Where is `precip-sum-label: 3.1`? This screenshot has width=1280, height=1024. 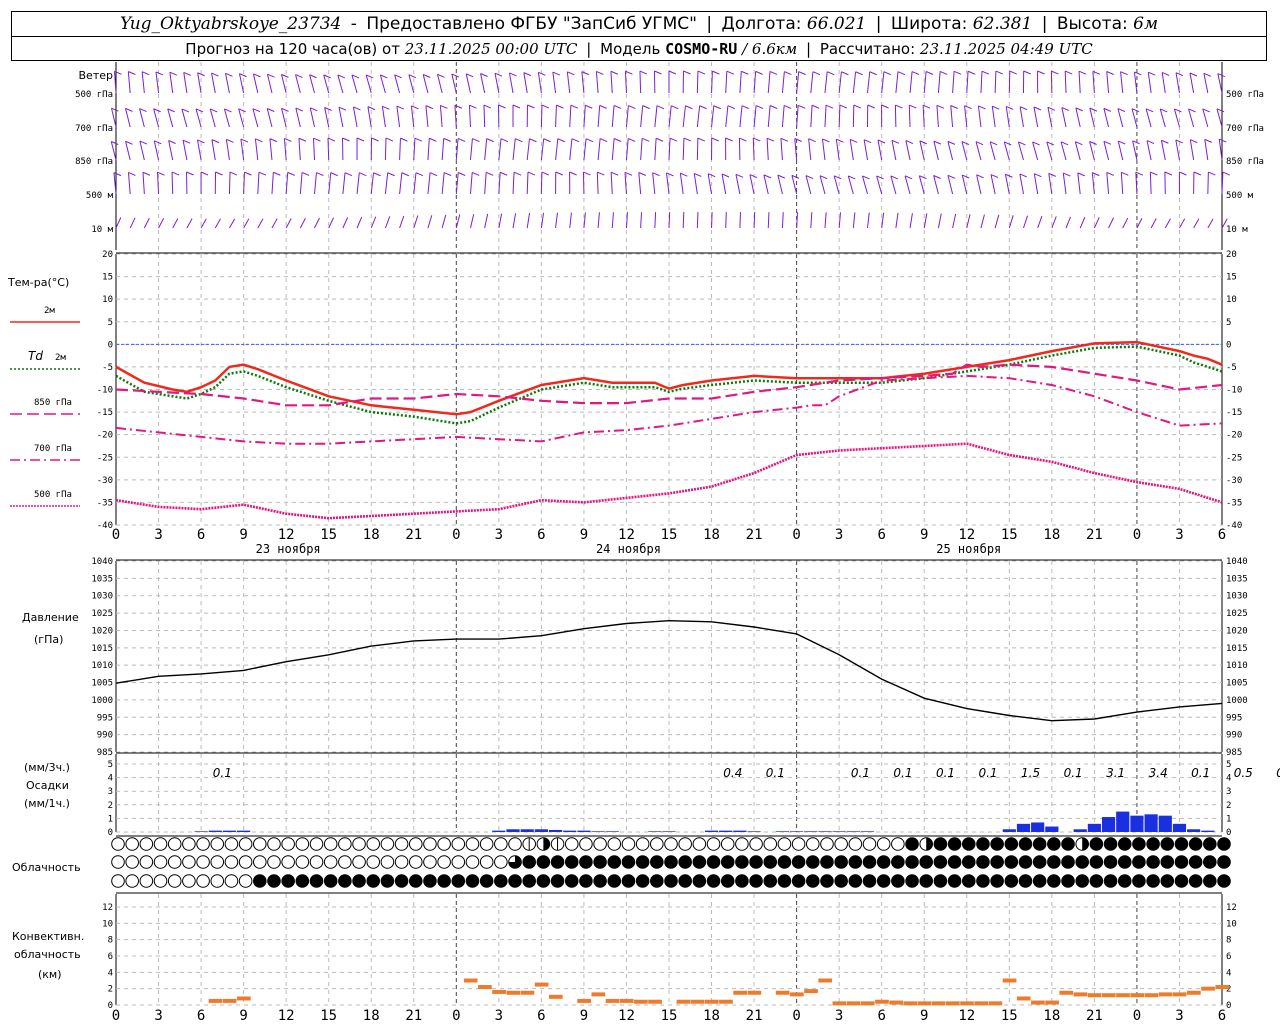 precip-sum-label: 3.1 is located at coordinates (1115, 773).